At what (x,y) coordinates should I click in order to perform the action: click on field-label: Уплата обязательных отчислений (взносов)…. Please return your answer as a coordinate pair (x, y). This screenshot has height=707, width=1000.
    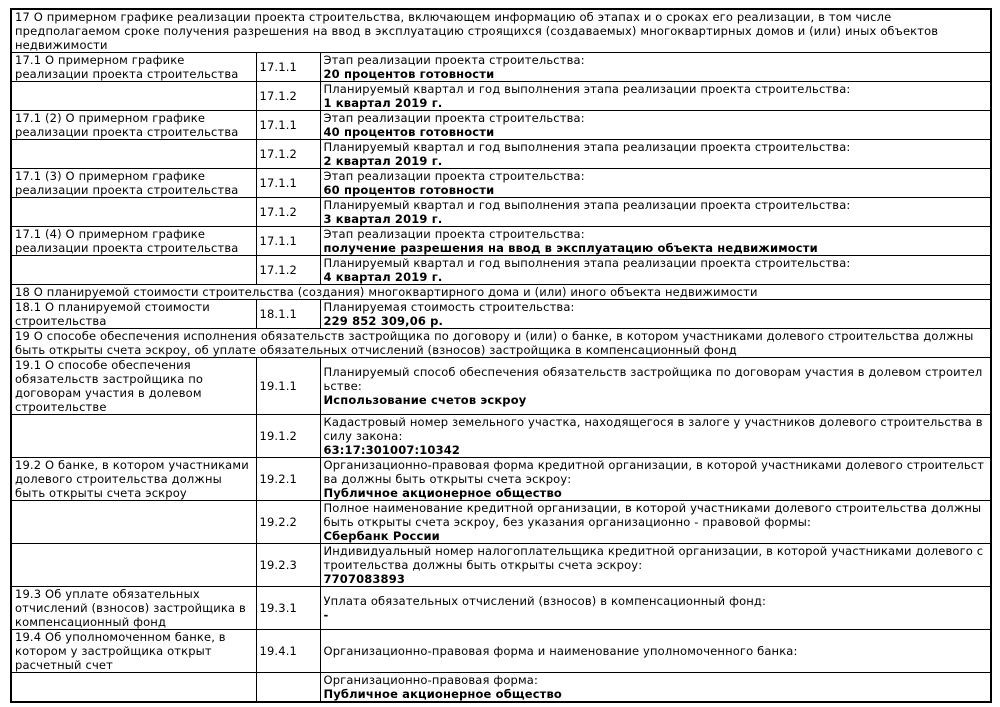
    Looking at the image, I should click on (545, 601).